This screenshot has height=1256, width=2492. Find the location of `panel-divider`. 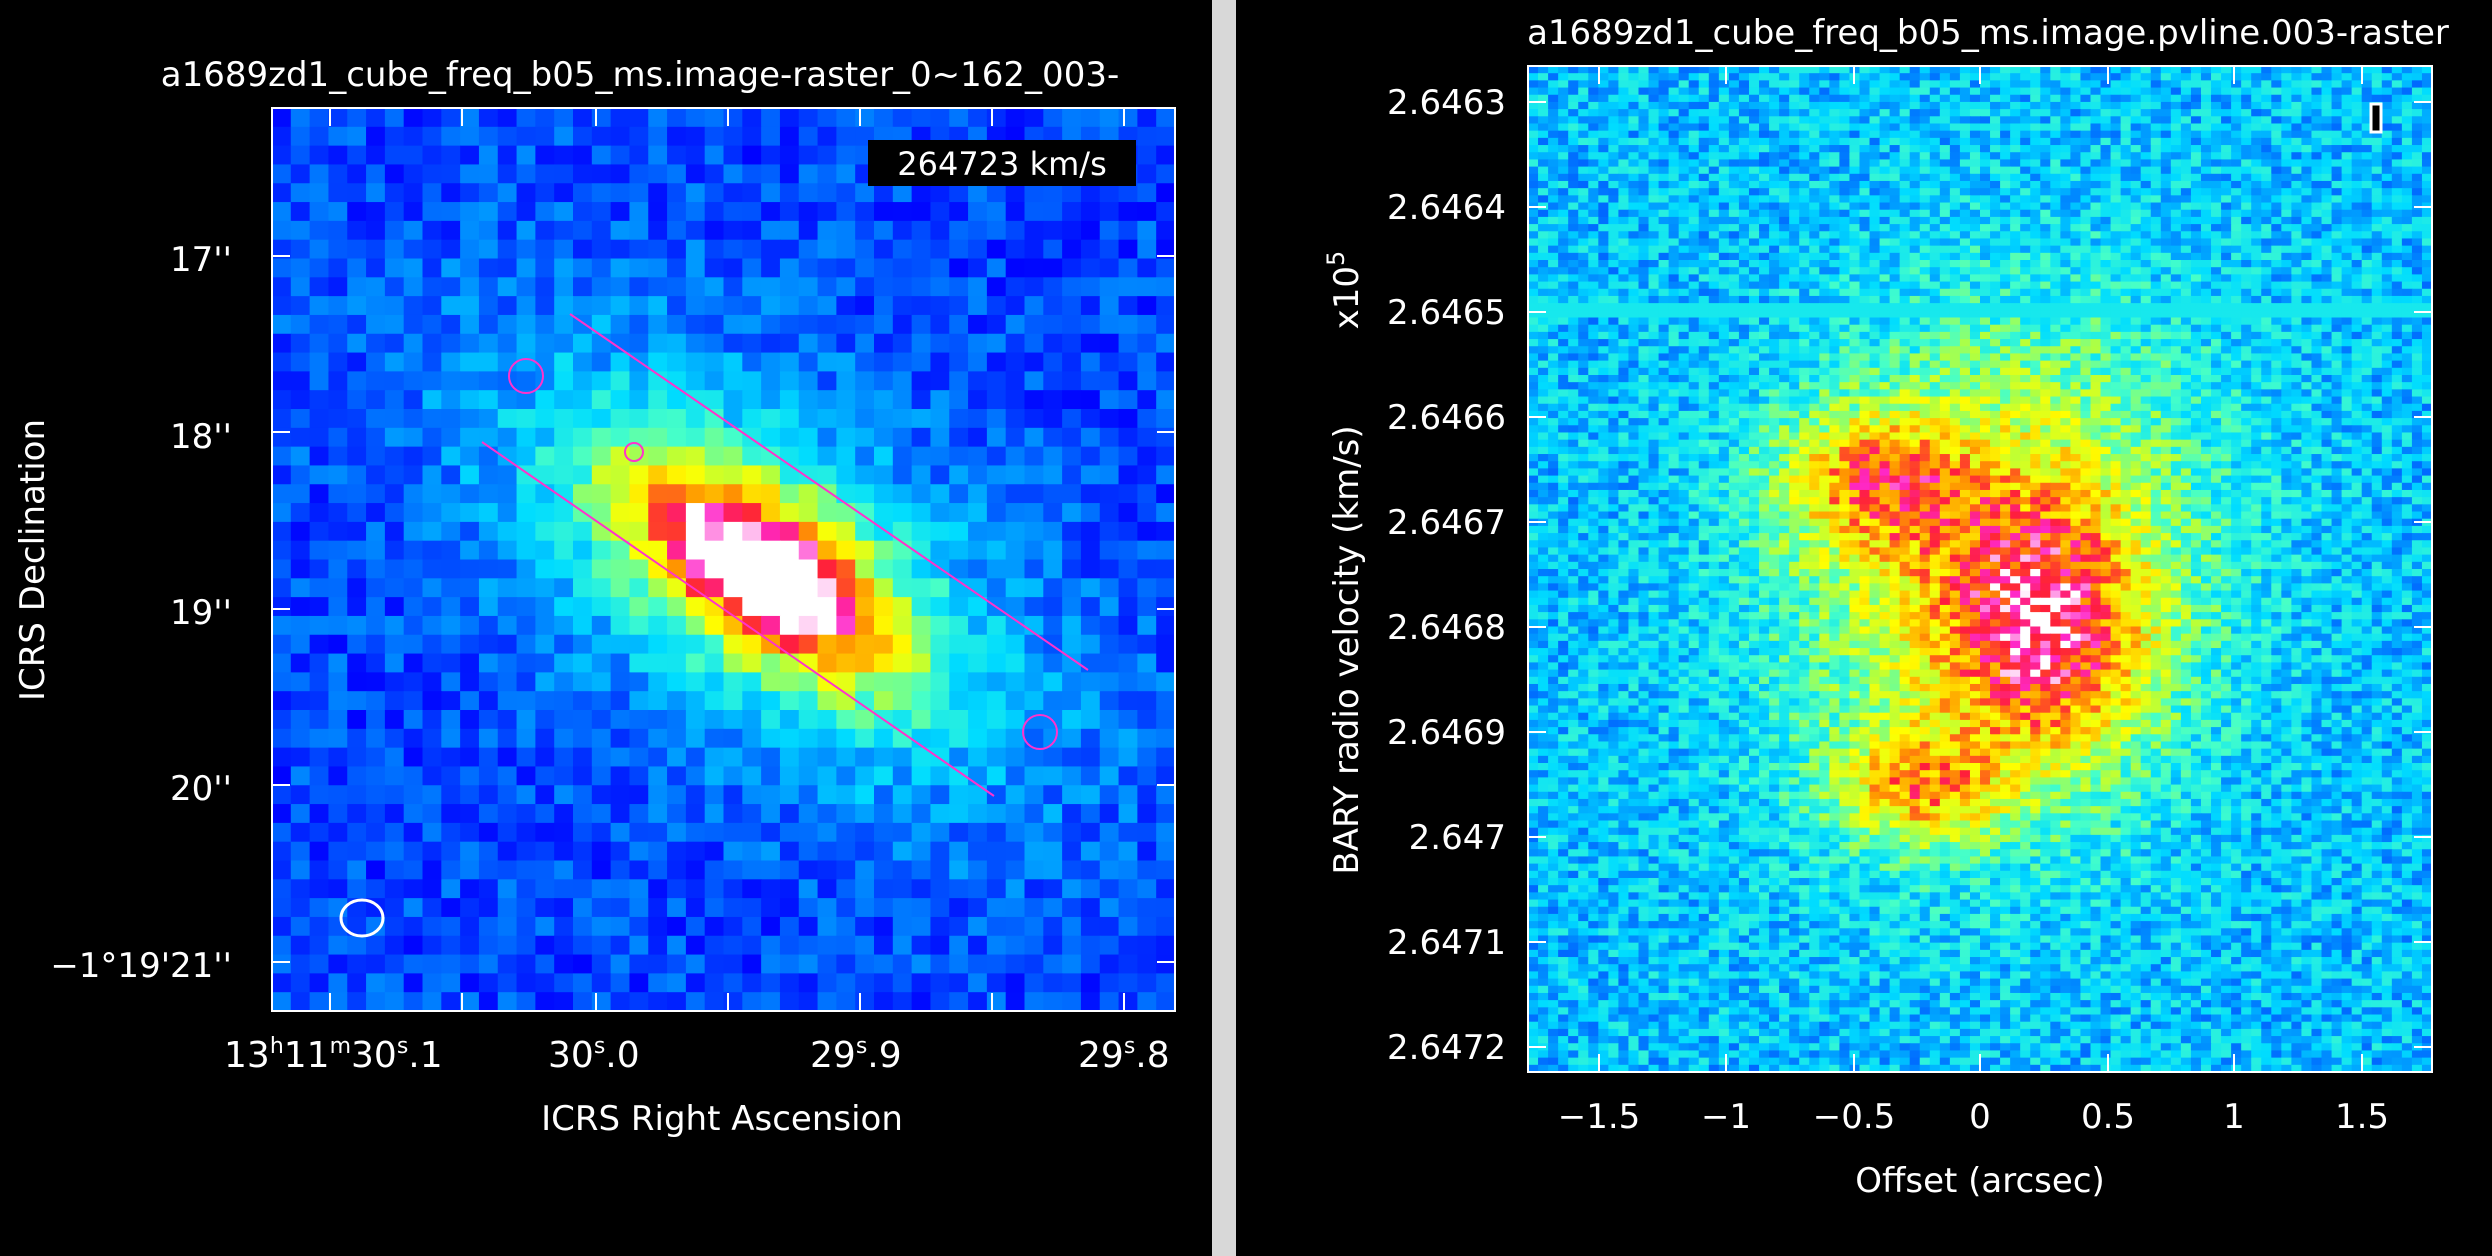

panel-divider is located at coordinates (1224, 628).